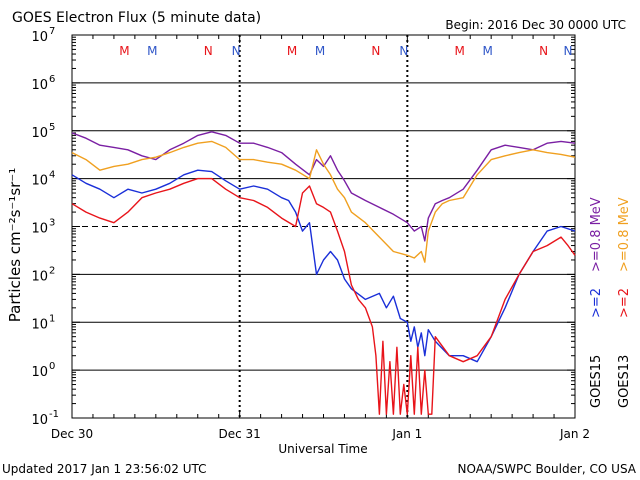 The height and width of the screenshot is (480, 640). I want to click on y-tick-exp: -1, so click(54, 414).